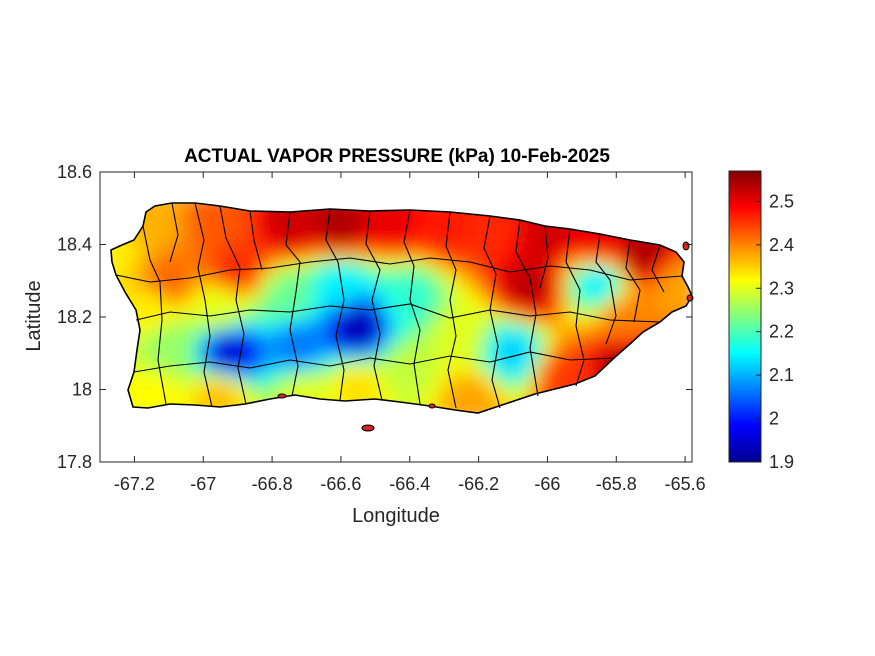 Image resolution: width=875 pixels, height=656 pixels. What do you see at coordinates (547, 484) in the screenshot?
I see `x-tick-label: -66` at bounding box center [547, 484].